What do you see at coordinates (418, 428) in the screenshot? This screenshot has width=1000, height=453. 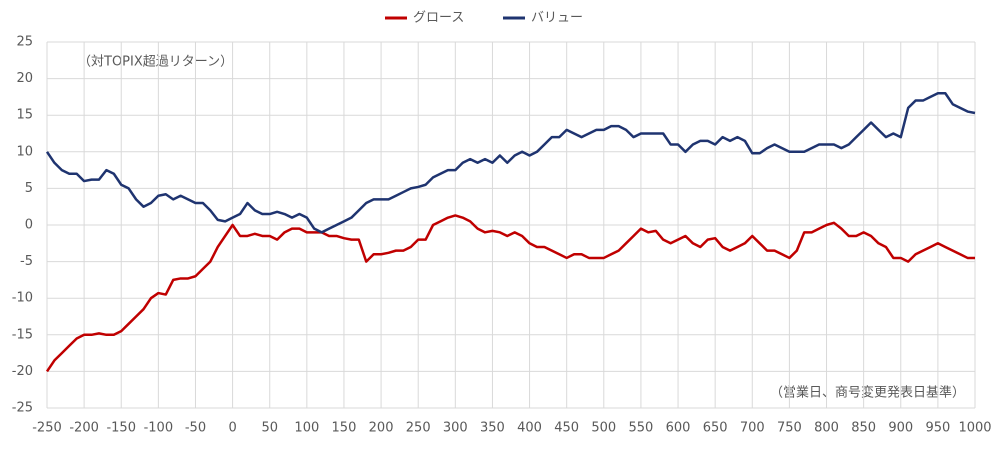 I see `x-tick-label: 250` at bounding box center [418, 428].